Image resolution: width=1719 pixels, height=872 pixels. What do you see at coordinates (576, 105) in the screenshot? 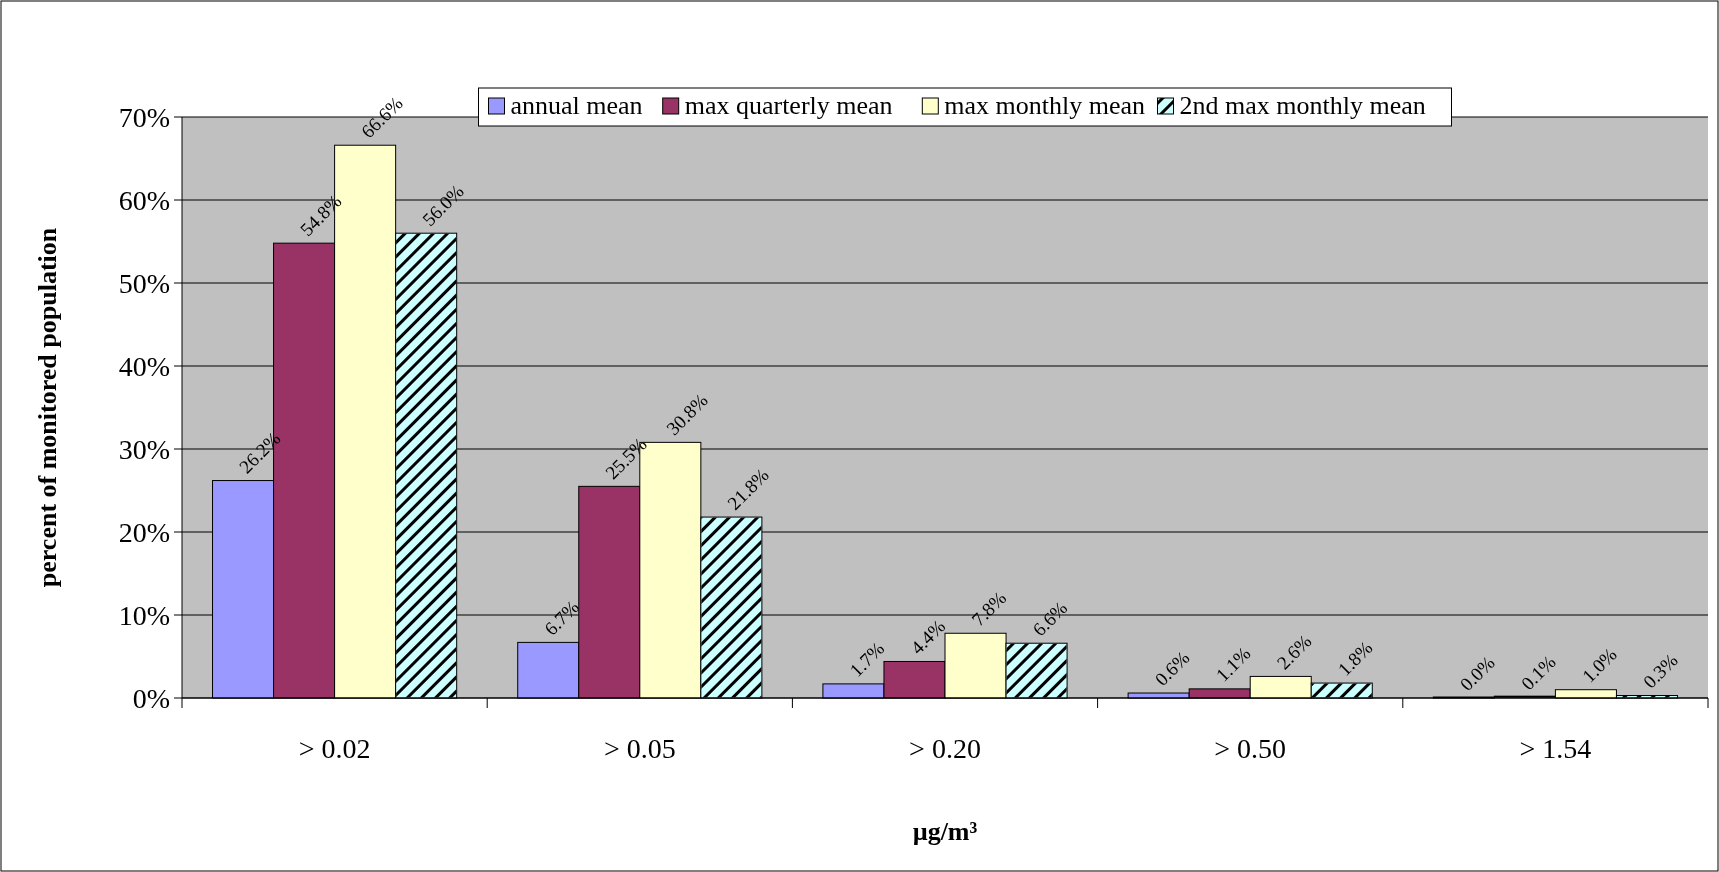
I see `legend-label: annual mean` at bounding box center [576, 105].